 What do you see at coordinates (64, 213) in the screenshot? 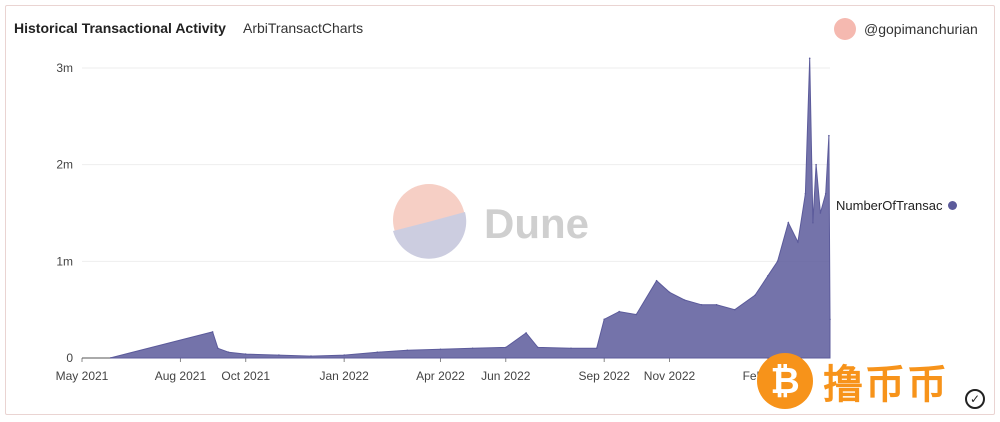
I see `y-axis-ticks: 0 1m 2m 3m` at bounding box center [64, 213].